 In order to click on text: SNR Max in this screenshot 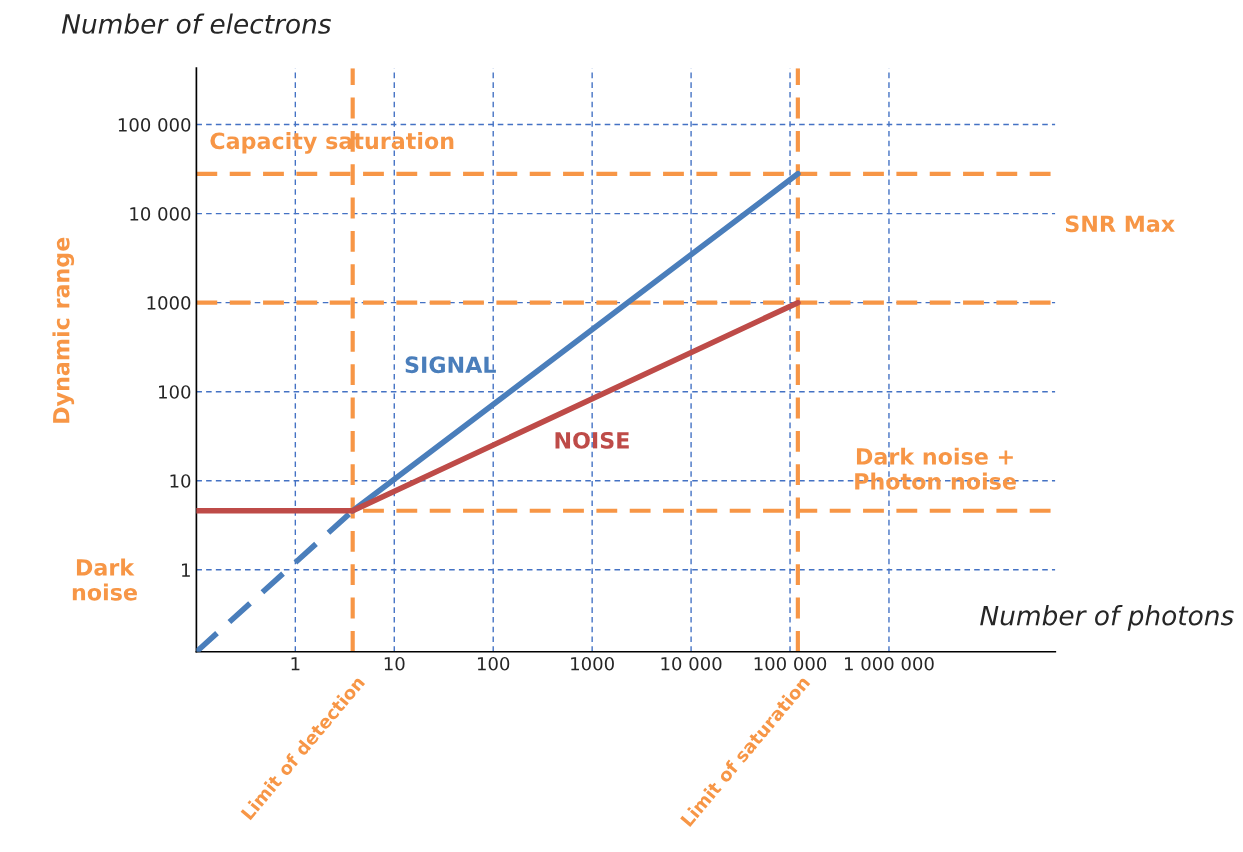, I will do `click(1120, 224)`.